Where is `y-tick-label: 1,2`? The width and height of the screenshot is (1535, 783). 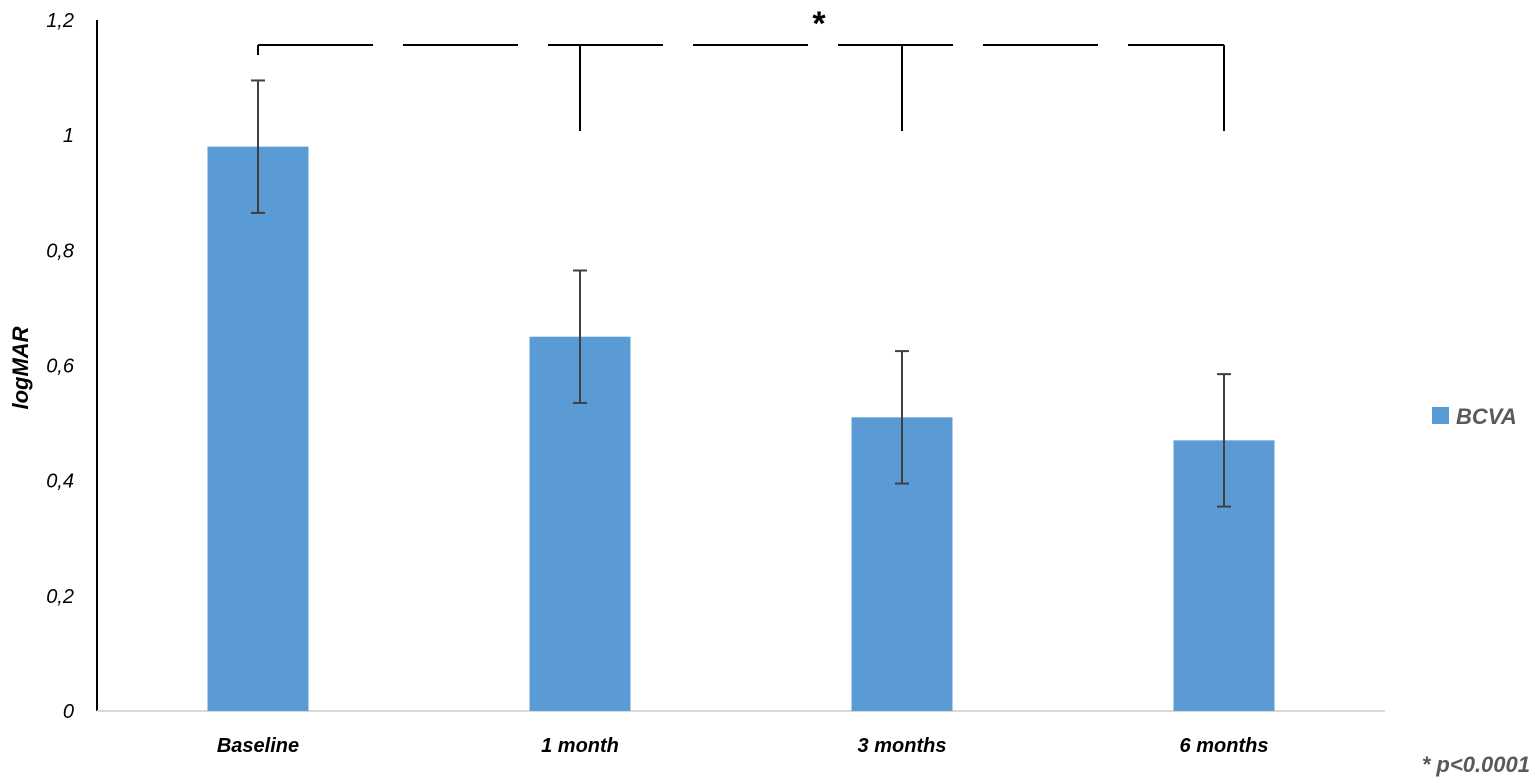 y-tick-label: 1,2 is located at coordinates (60, 21).